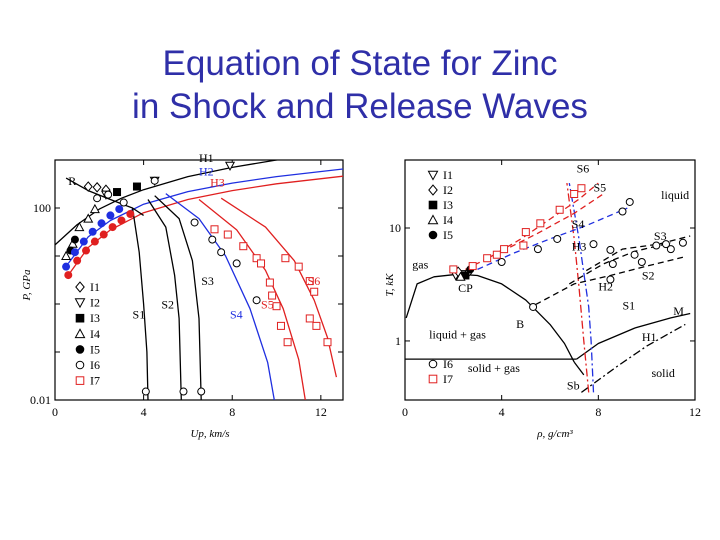  What do you see at coordinates (502, 412) in the screenshot?
I see `x-tick-label: 4` at bounding box center [502, 412].